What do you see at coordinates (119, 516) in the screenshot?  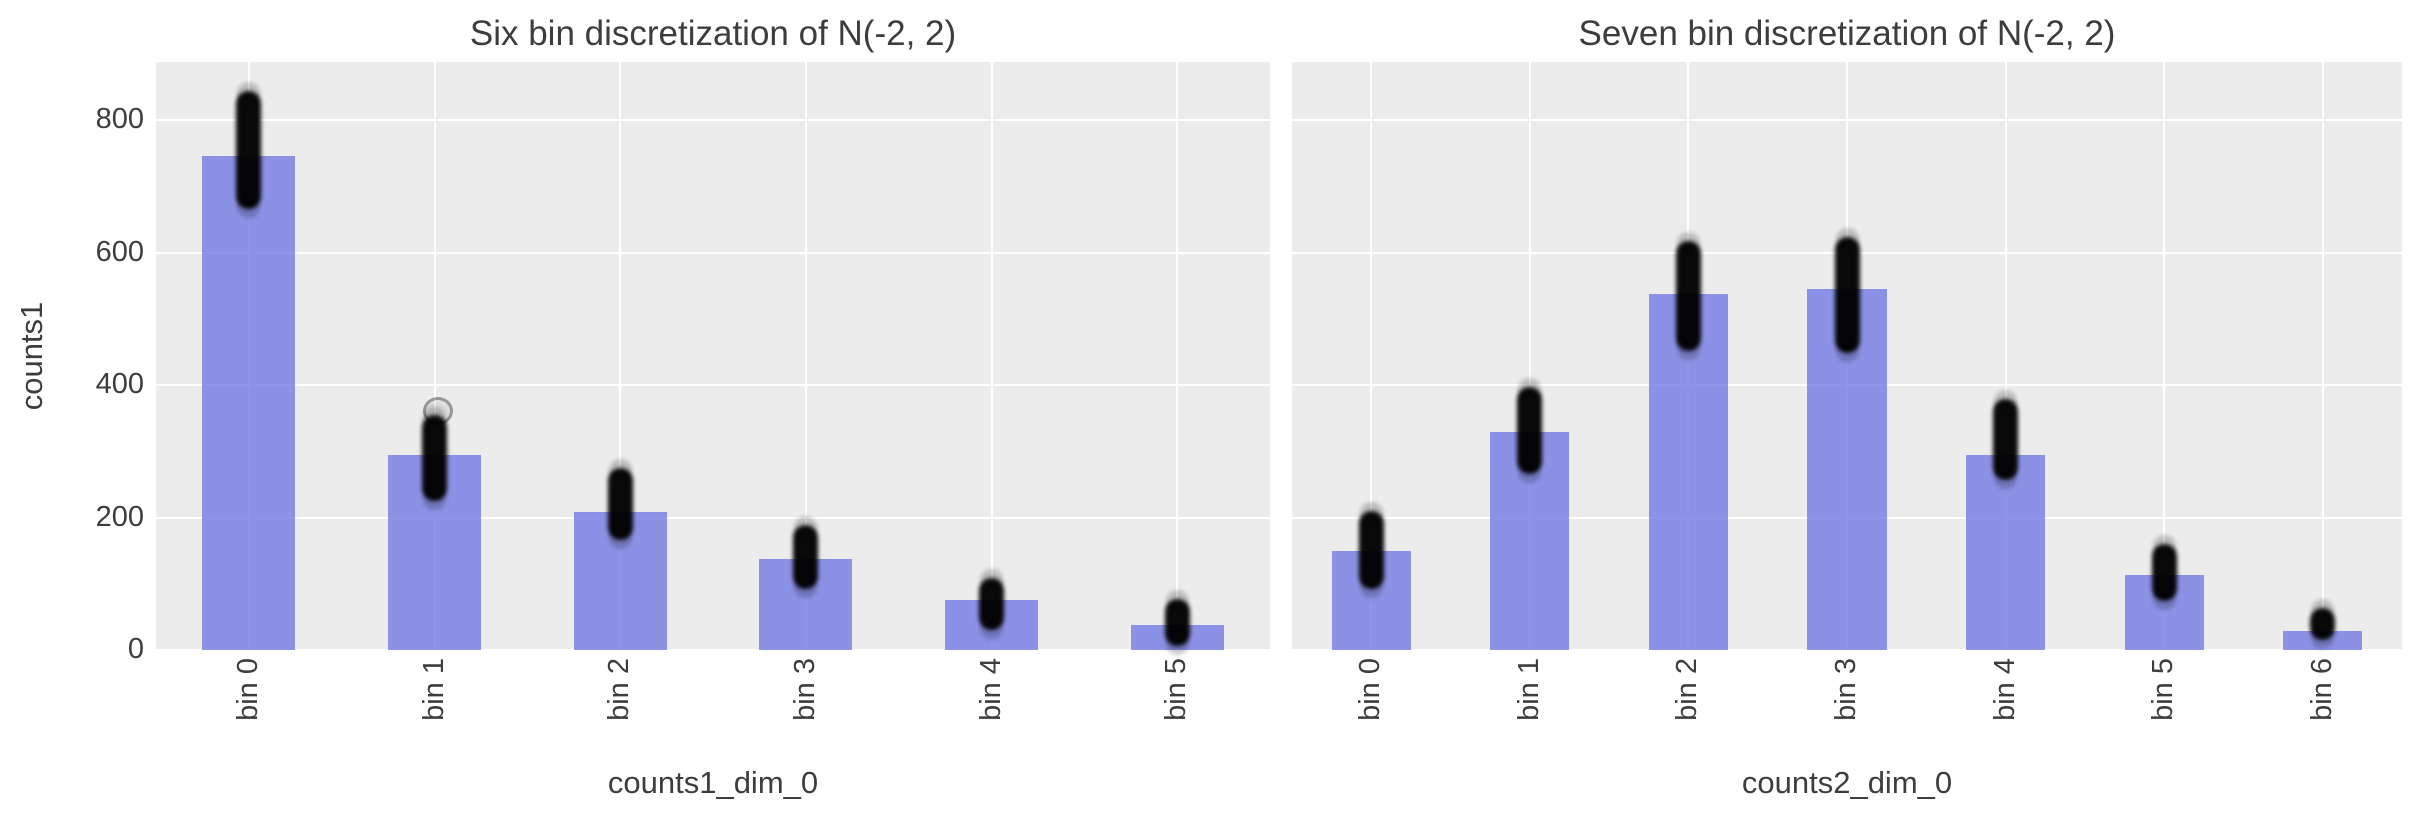 I see `y-tick-label: 200` at bounding box center [119, 516].